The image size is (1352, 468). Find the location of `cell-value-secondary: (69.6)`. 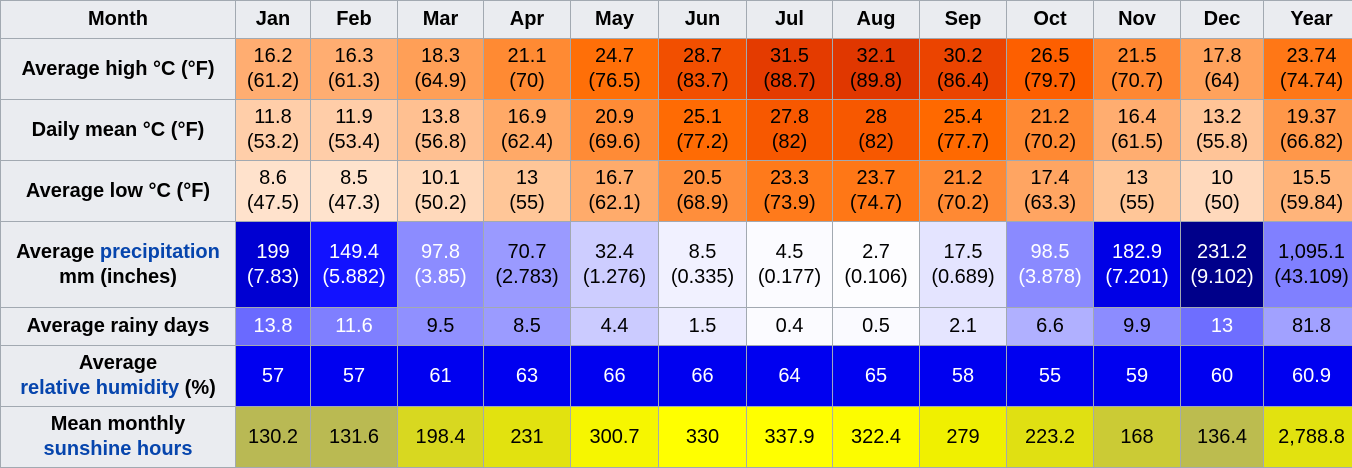

cell-value-secondary: (69.6) is located at coordinates (614, 142).